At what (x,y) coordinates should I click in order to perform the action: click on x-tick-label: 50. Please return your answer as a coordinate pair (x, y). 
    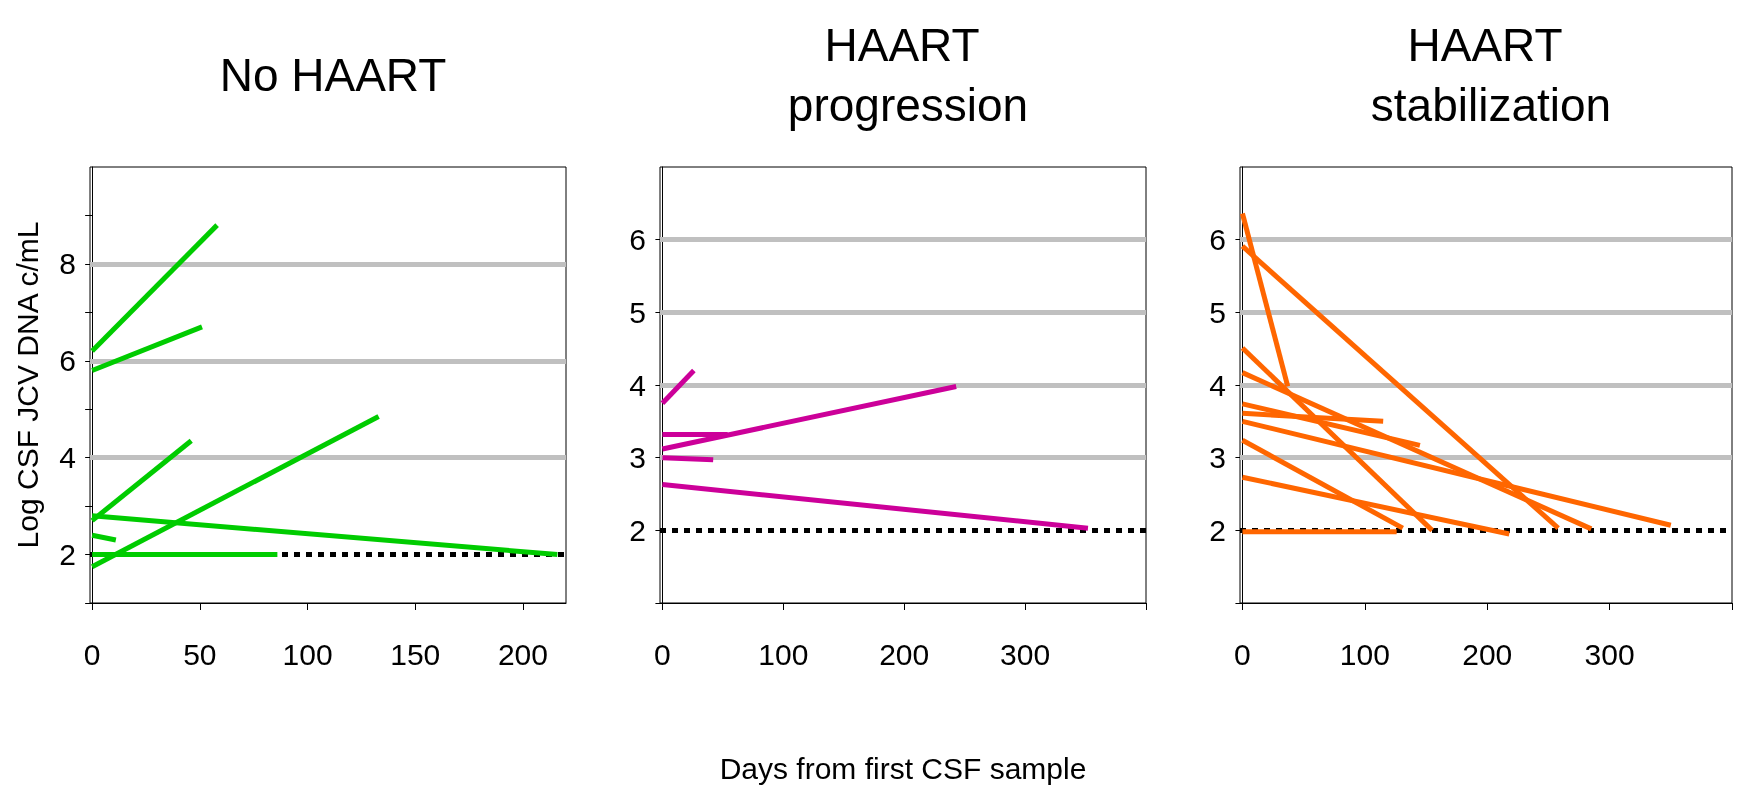
    Looking at the image, I should click on (200, 654).